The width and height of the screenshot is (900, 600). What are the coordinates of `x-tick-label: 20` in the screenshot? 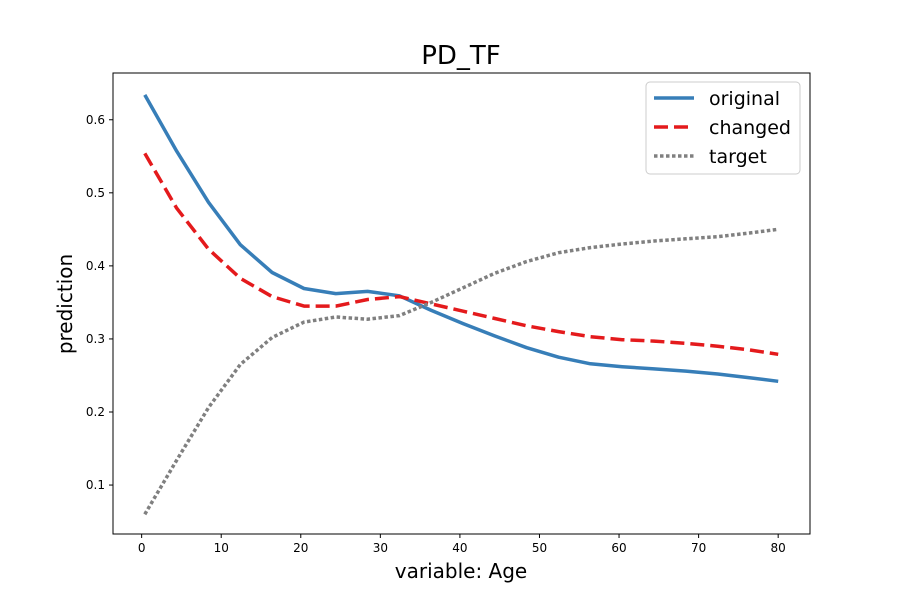 It's located at (300, 548).